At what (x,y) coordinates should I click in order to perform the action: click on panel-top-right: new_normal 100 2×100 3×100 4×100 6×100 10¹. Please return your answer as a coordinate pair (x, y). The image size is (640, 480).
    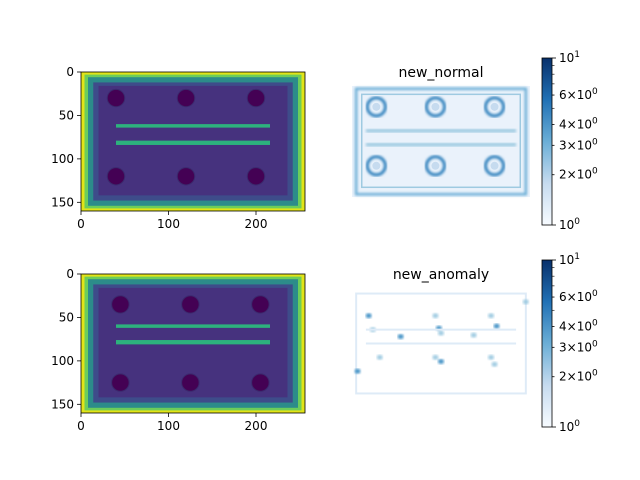
    Looking at the image, I should click on (475, 141).